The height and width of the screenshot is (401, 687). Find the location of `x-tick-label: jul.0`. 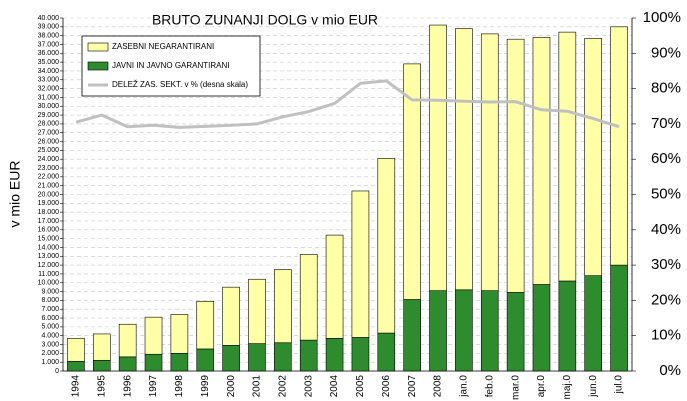

x-tick-label: jul.0 is located at coordinates (619, 385).